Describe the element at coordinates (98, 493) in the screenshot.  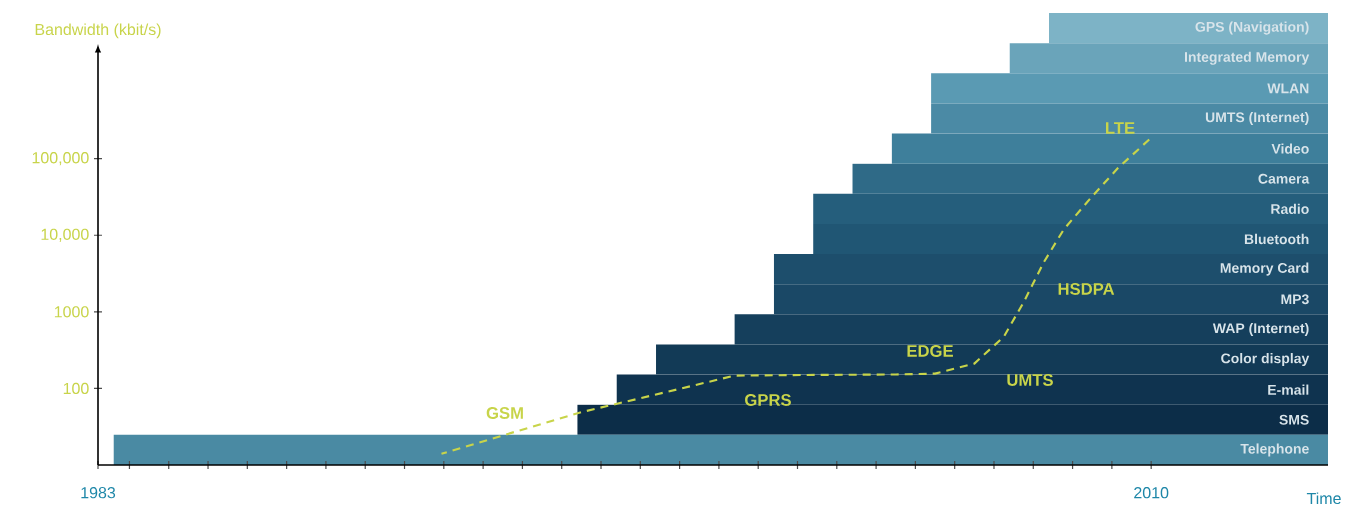
I see `x-tick-label: 1983` at that location.